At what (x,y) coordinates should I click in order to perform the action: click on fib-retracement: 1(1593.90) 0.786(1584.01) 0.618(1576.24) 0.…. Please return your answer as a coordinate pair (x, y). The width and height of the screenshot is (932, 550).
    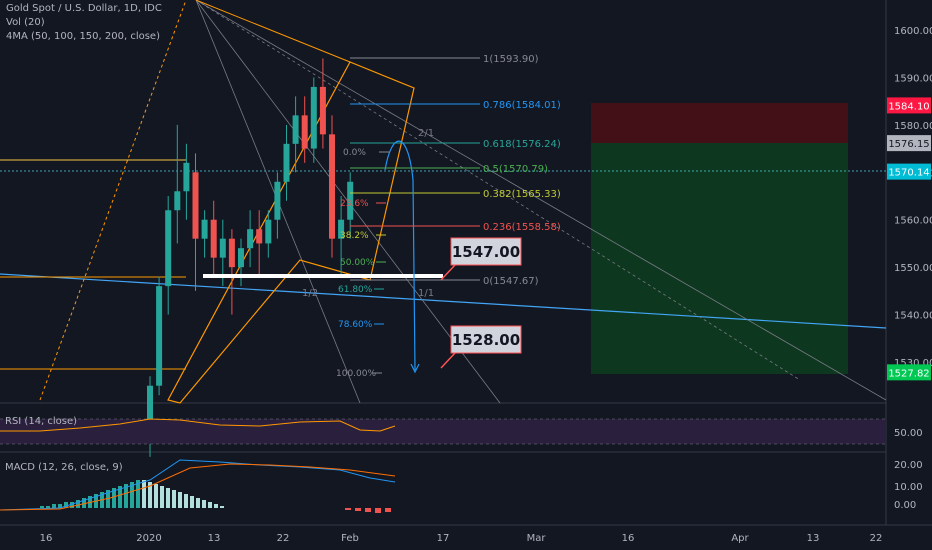
    Looking at the image, I should click on (448, 216).